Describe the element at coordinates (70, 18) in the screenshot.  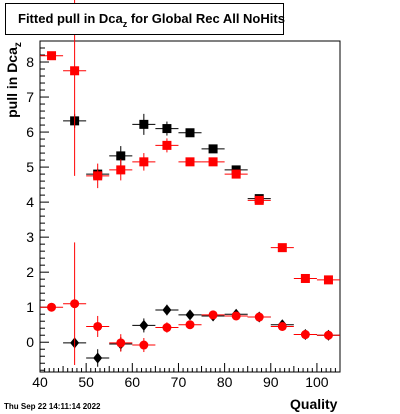
I see `title-main: Fitted pull in Dca` at that location.